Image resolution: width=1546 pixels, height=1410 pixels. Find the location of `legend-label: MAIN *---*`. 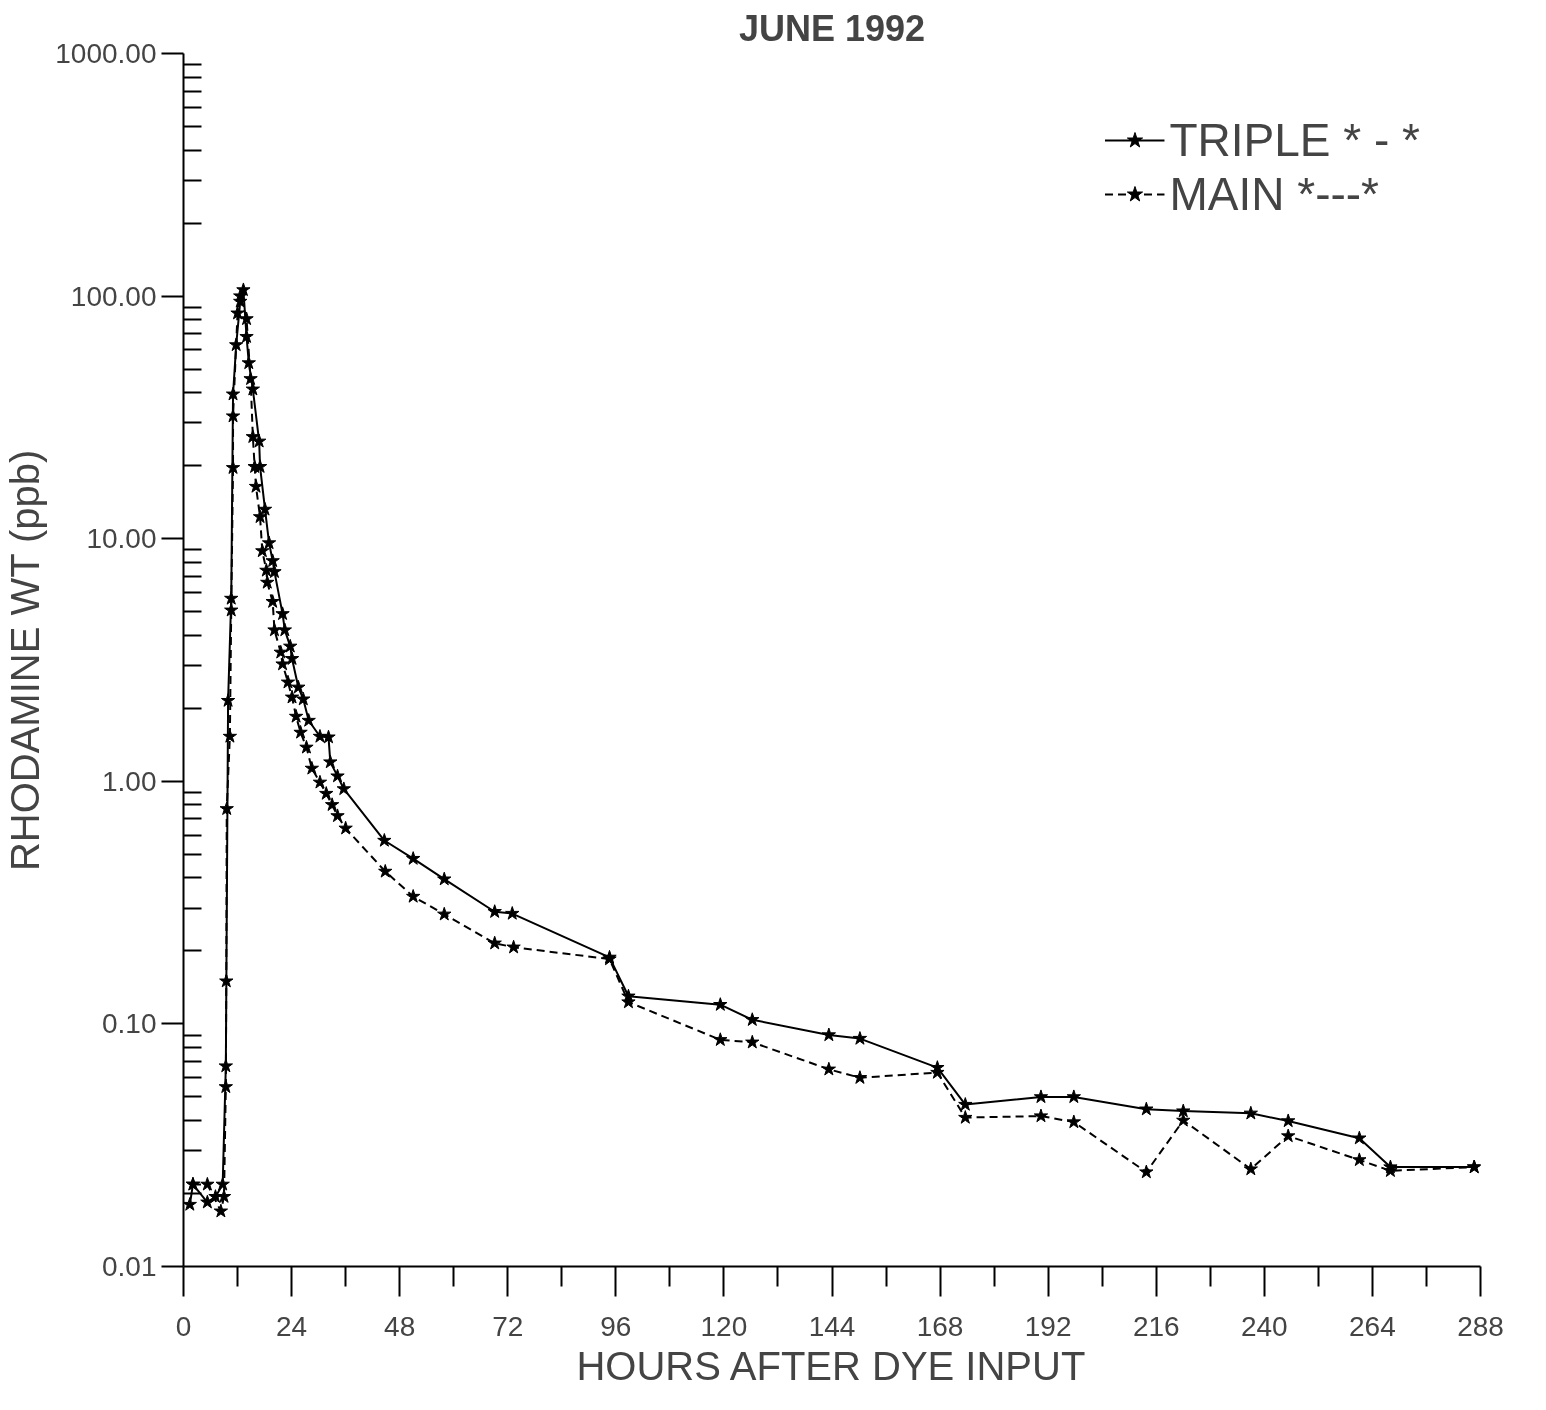

legend-label: MAIN *---* is located at coordinates (1274, 194).